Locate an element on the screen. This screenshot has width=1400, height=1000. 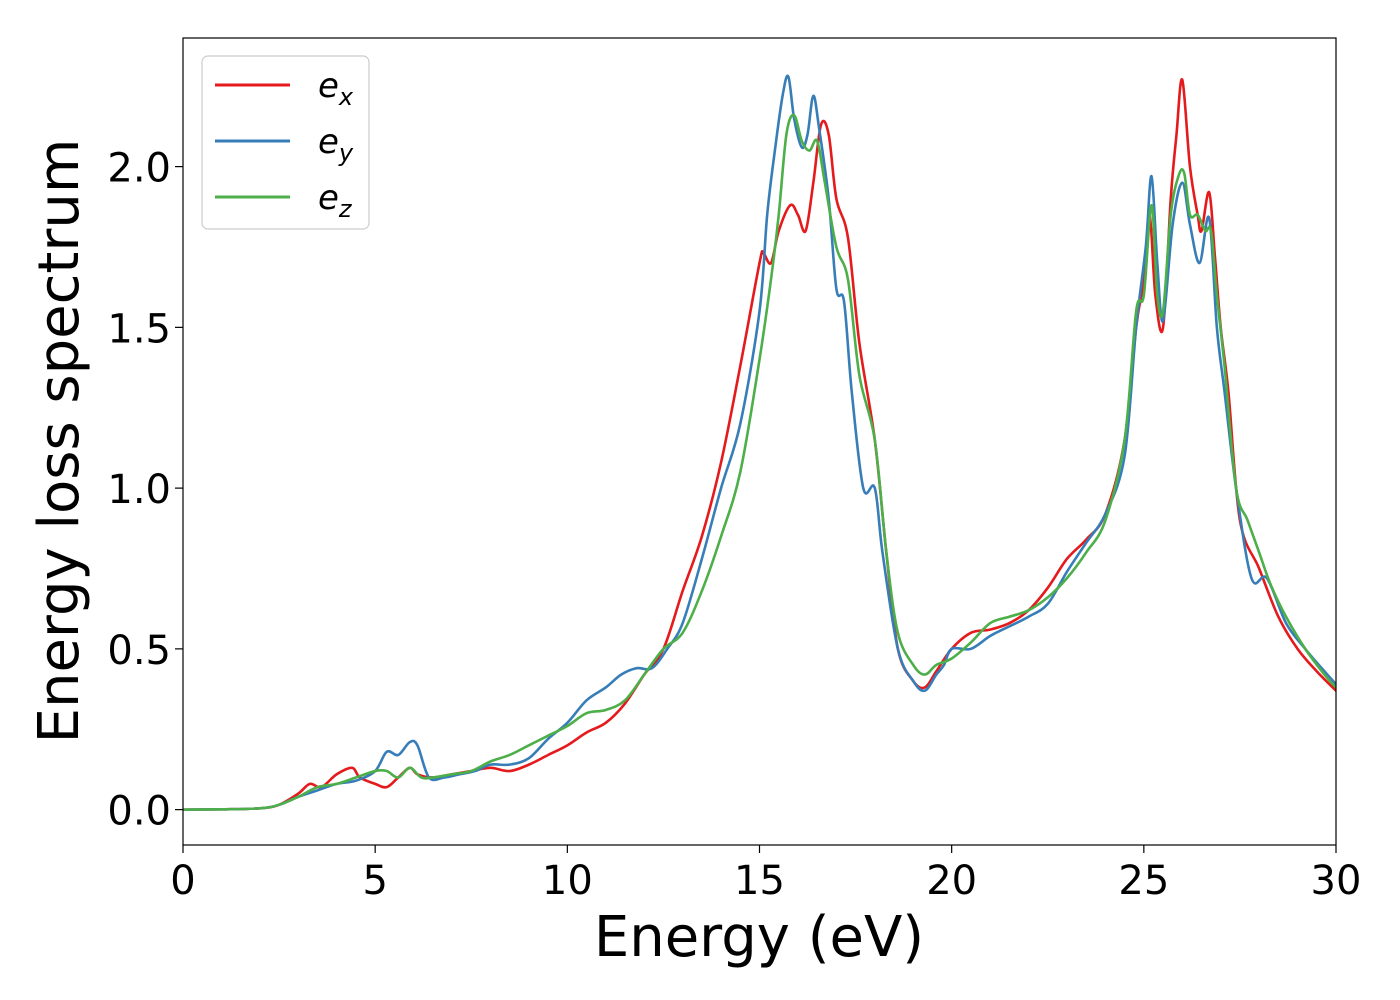
x-tick-label: 0 is located at coordinates (182, 881).